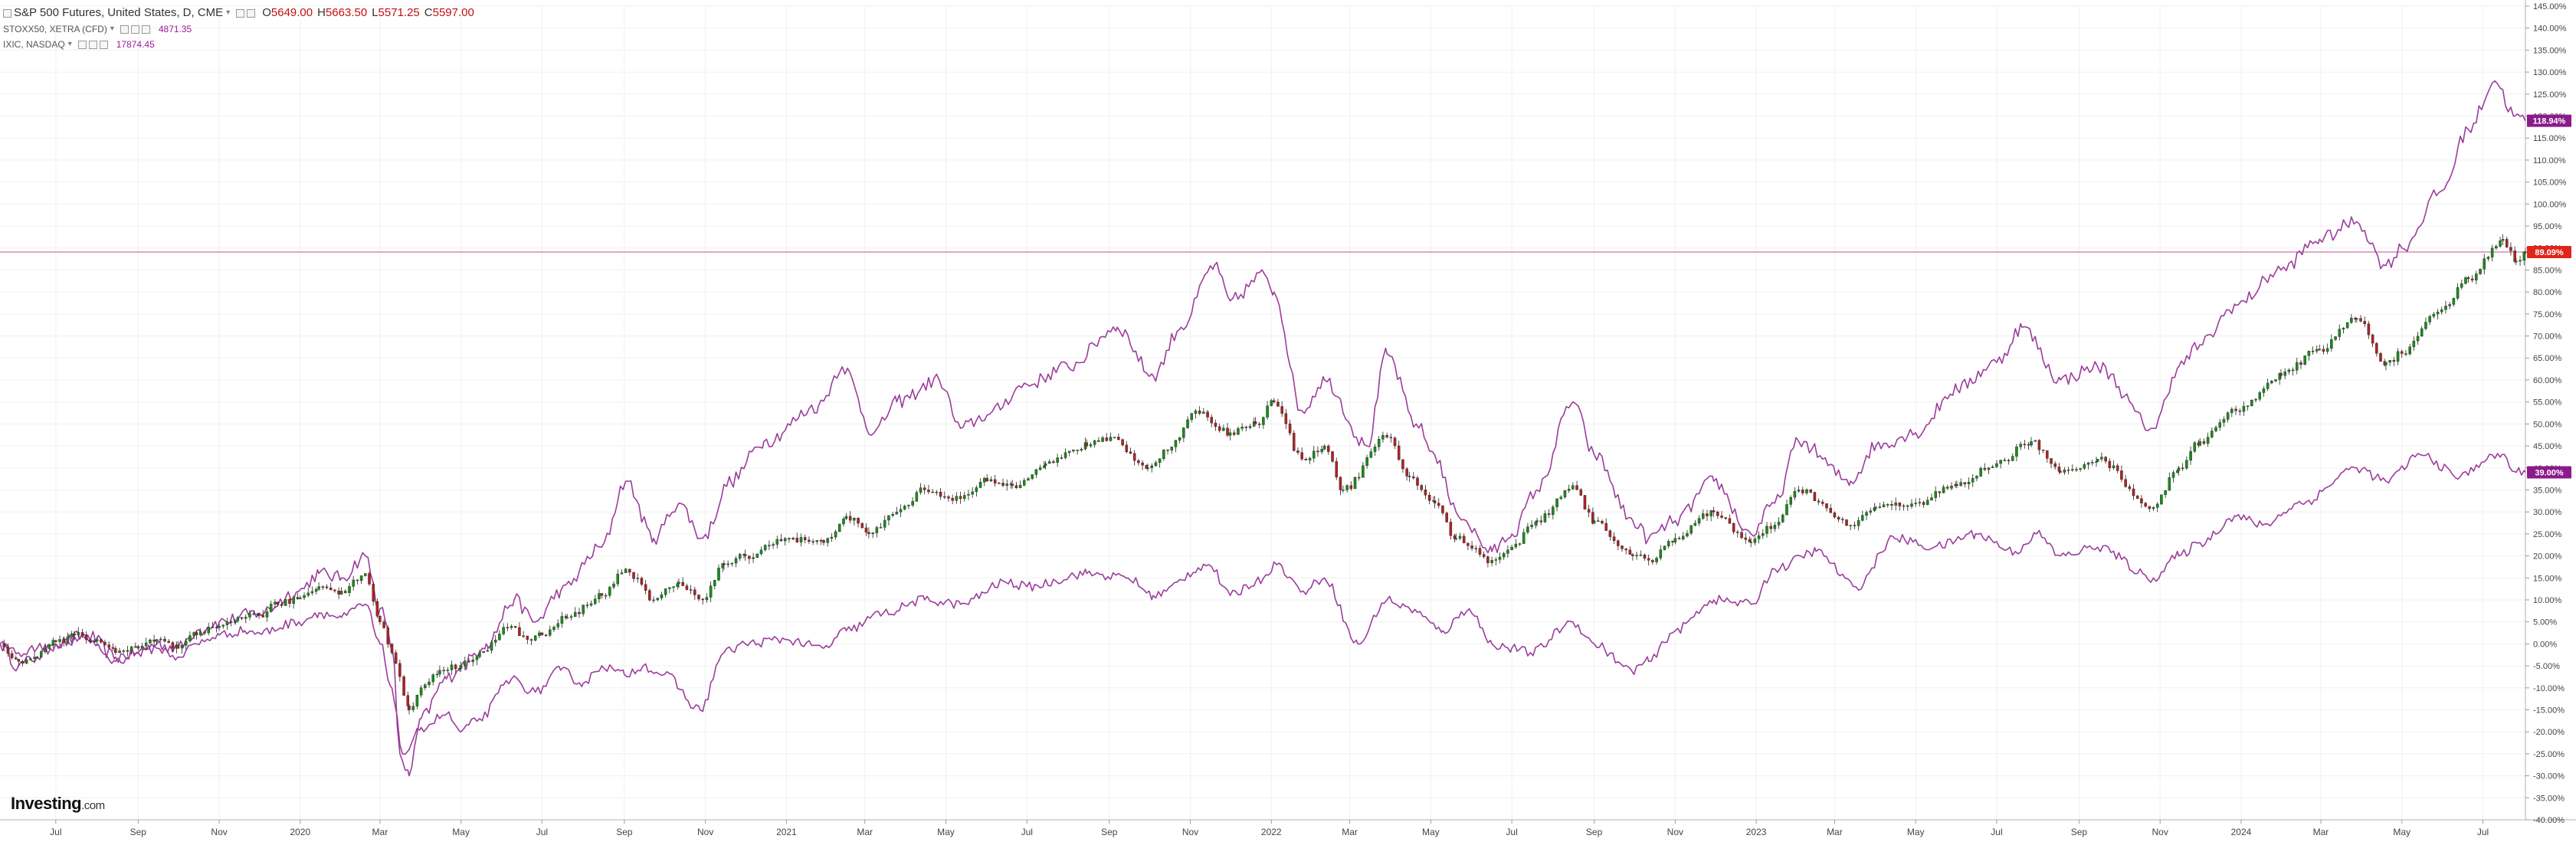  What do you see at coordinates (2549, 160) in the screenshot?
I see `y-tick-label: 110.00%` at bounding box center [2549, 160].